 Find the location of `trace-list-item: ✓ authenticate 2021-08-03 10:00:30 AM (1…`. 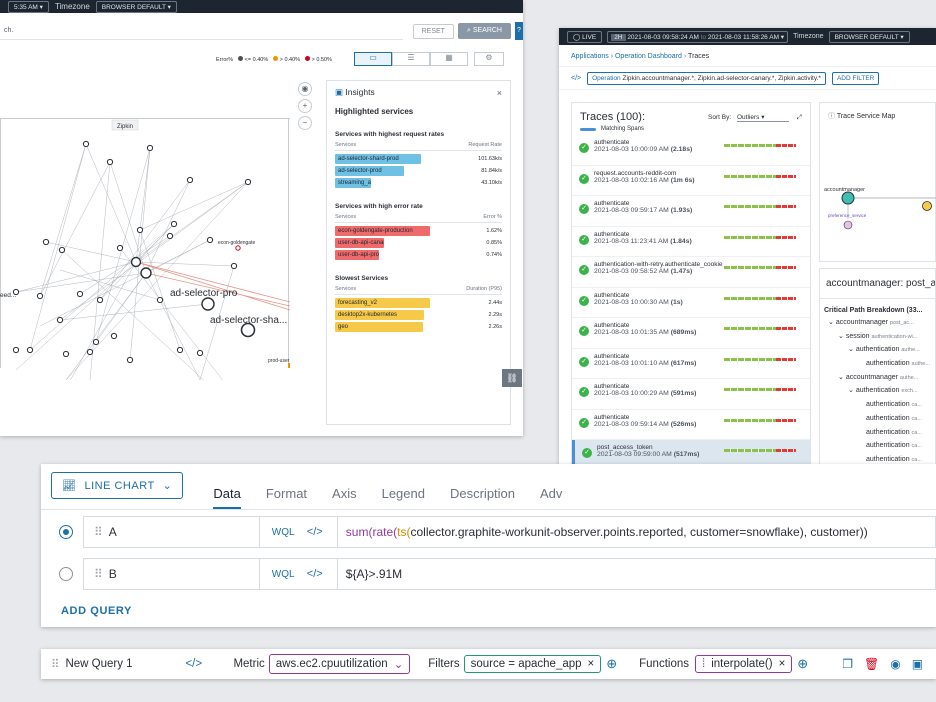

trace-list-item: ✓ authenticate 2021-08-03 10:00:30 AM (1… is located at coordinates (691, 303).